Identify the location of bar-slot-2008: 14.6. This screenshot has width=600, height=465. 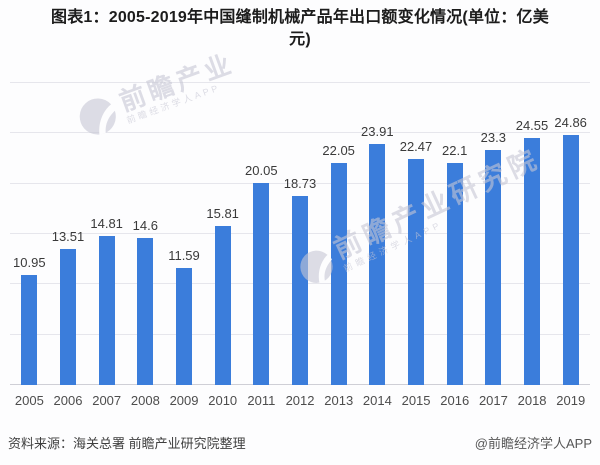
(145, 234).